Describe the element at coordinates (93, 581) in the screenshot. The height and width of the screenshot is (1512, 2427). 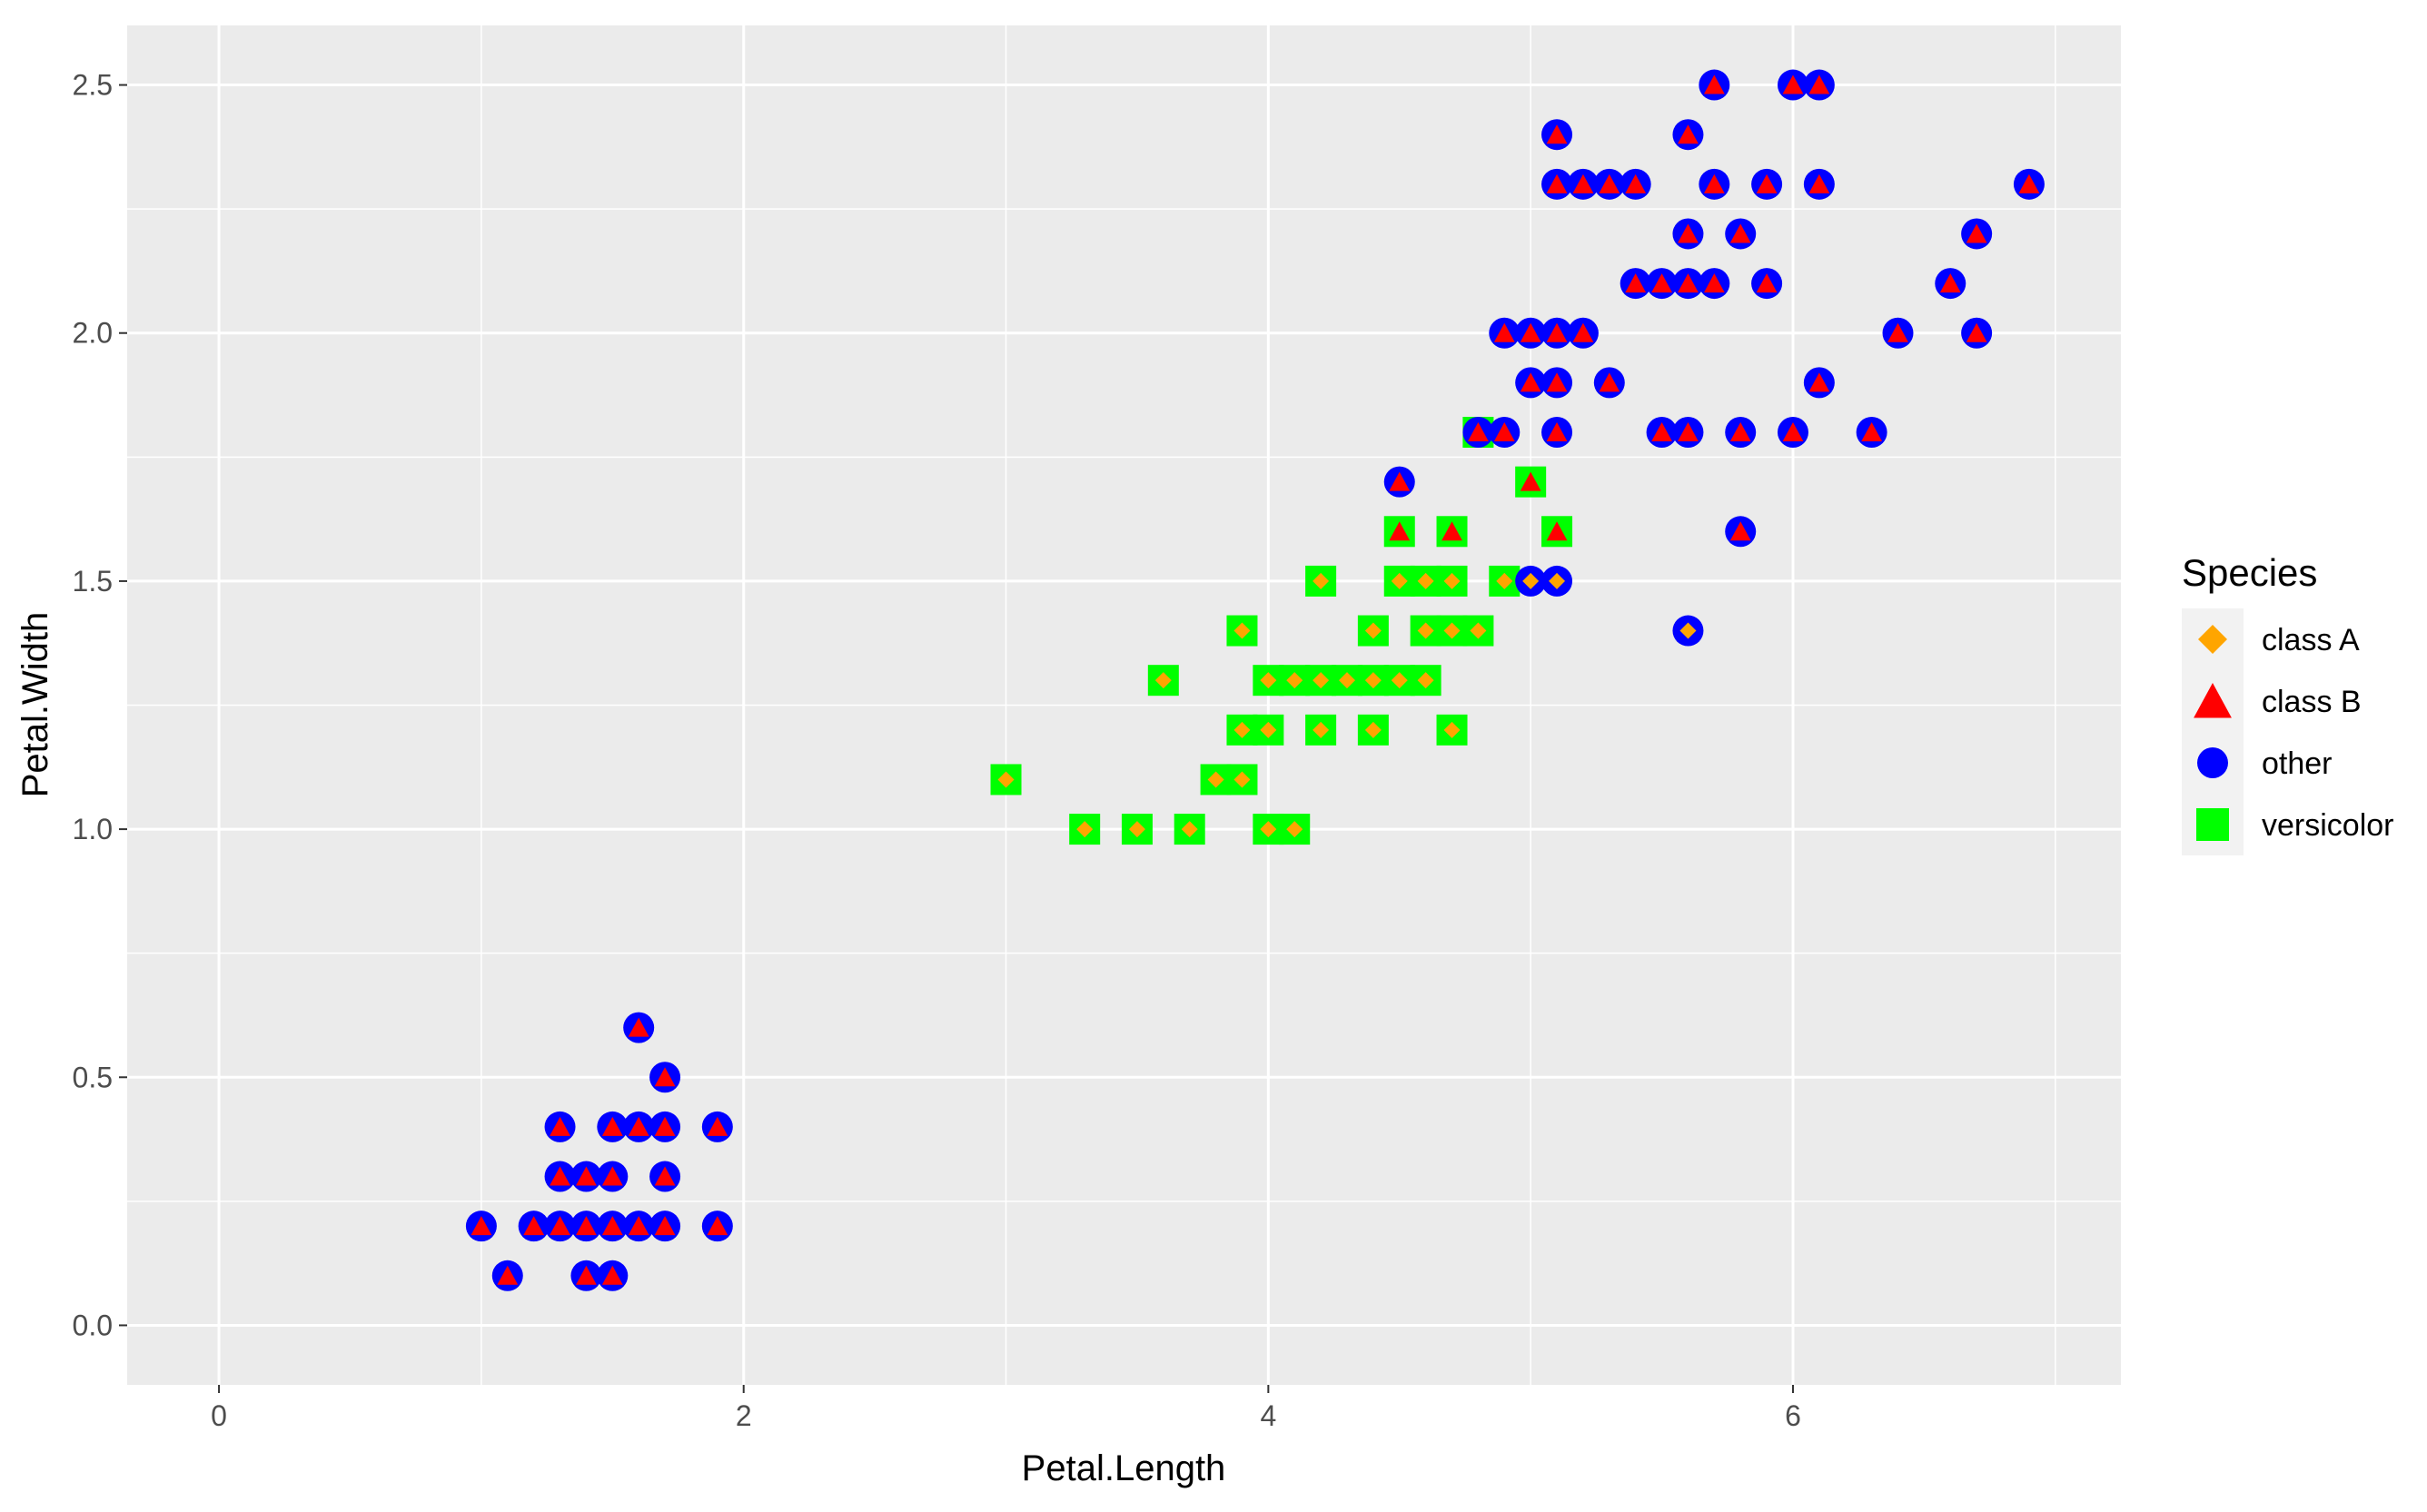
I see `y-tick-label: 1.5` at that location.